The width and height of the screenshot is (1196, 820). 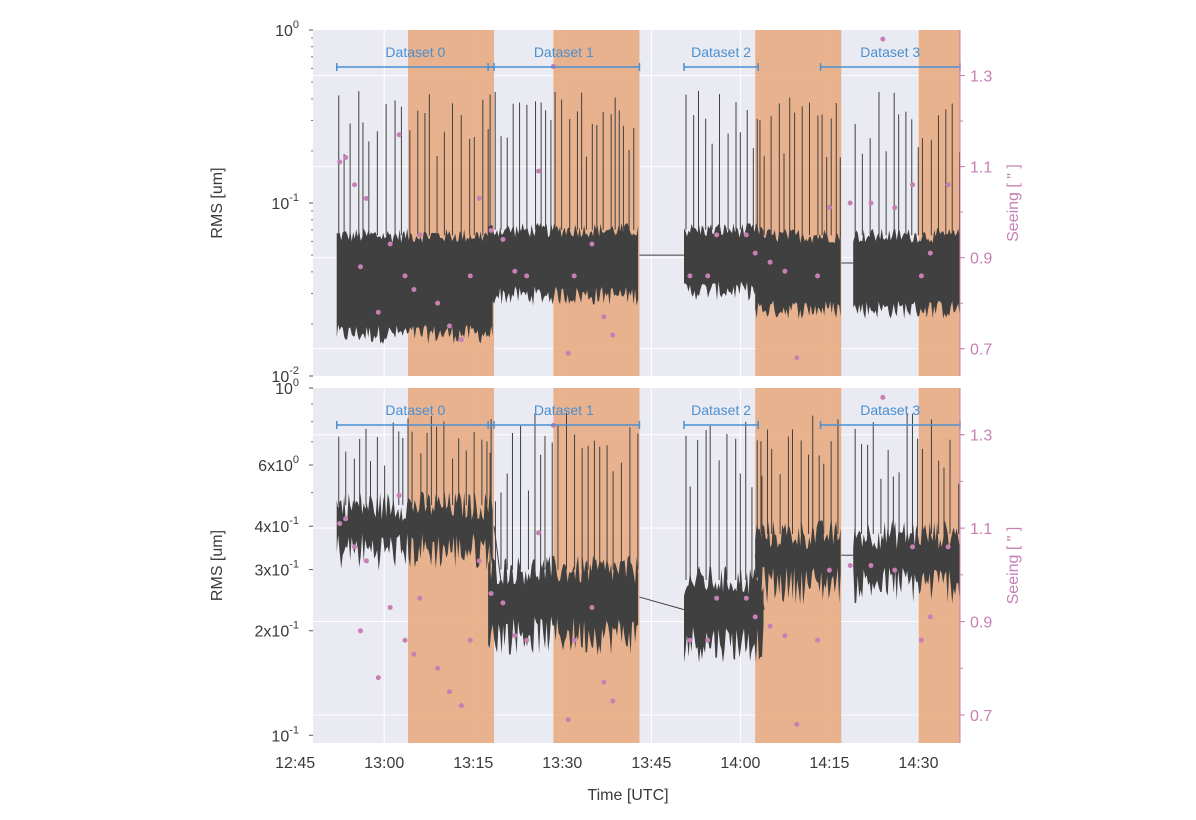 I want to click on dataset-label-0: Dataset 0, so click(x=415, y=52).